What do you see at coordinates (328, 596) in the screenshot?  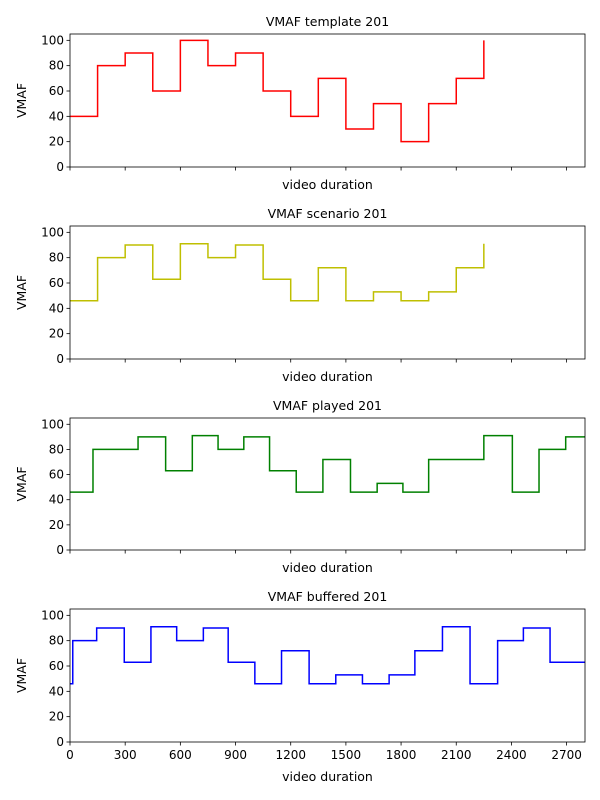 I see `chart-title: VMAF buffered 201` at bounding box center [328, 596].